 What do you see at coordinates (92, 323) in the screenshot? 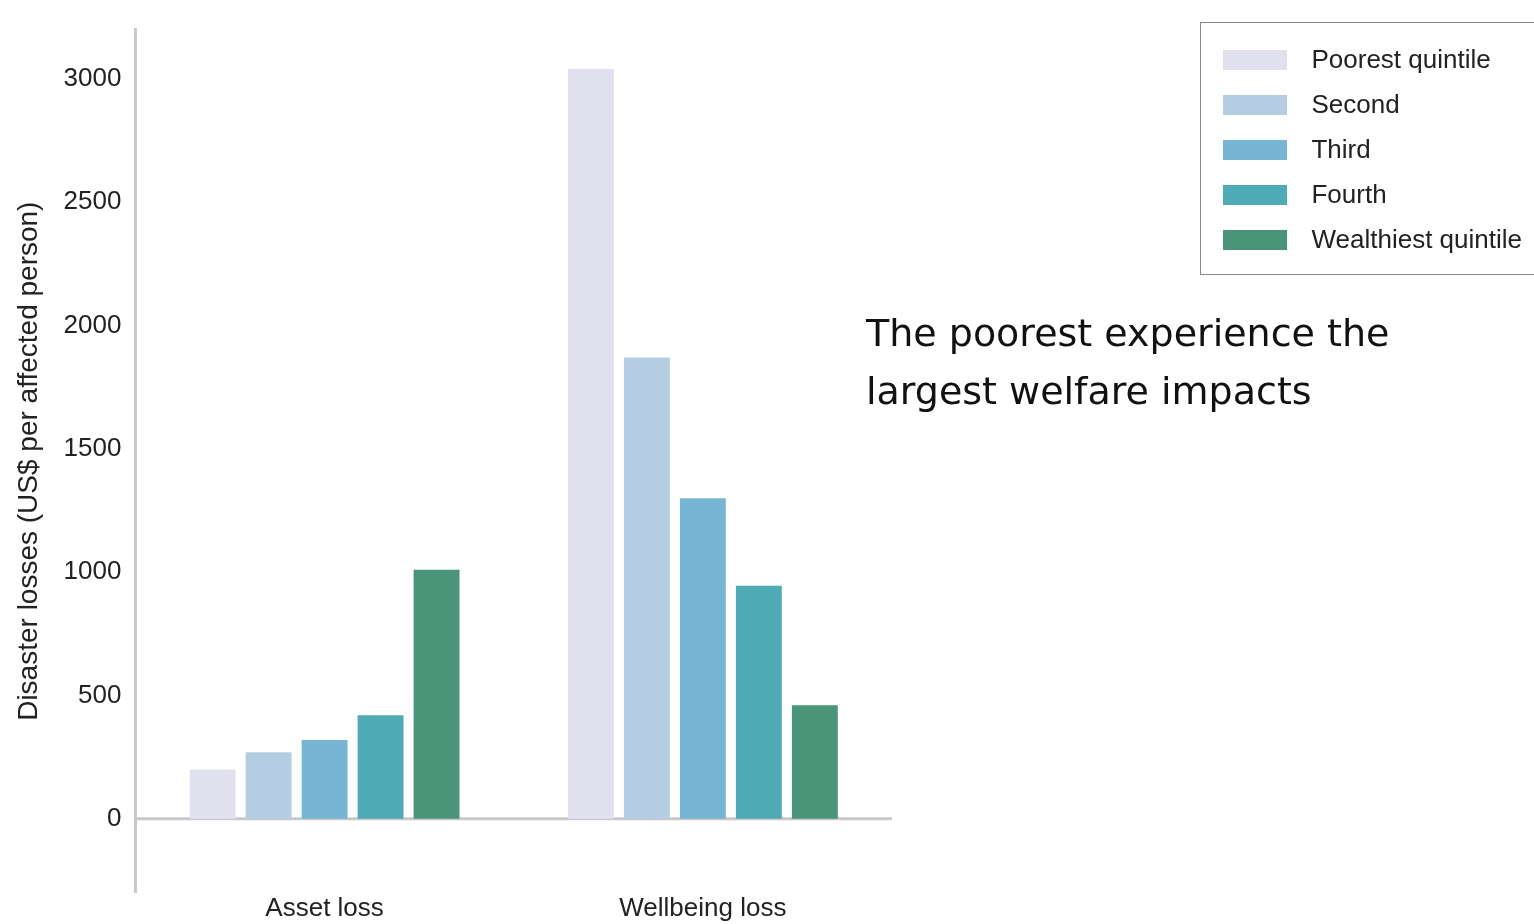
I see `y-tick-label: 2000` at bounding box center [92, 323].